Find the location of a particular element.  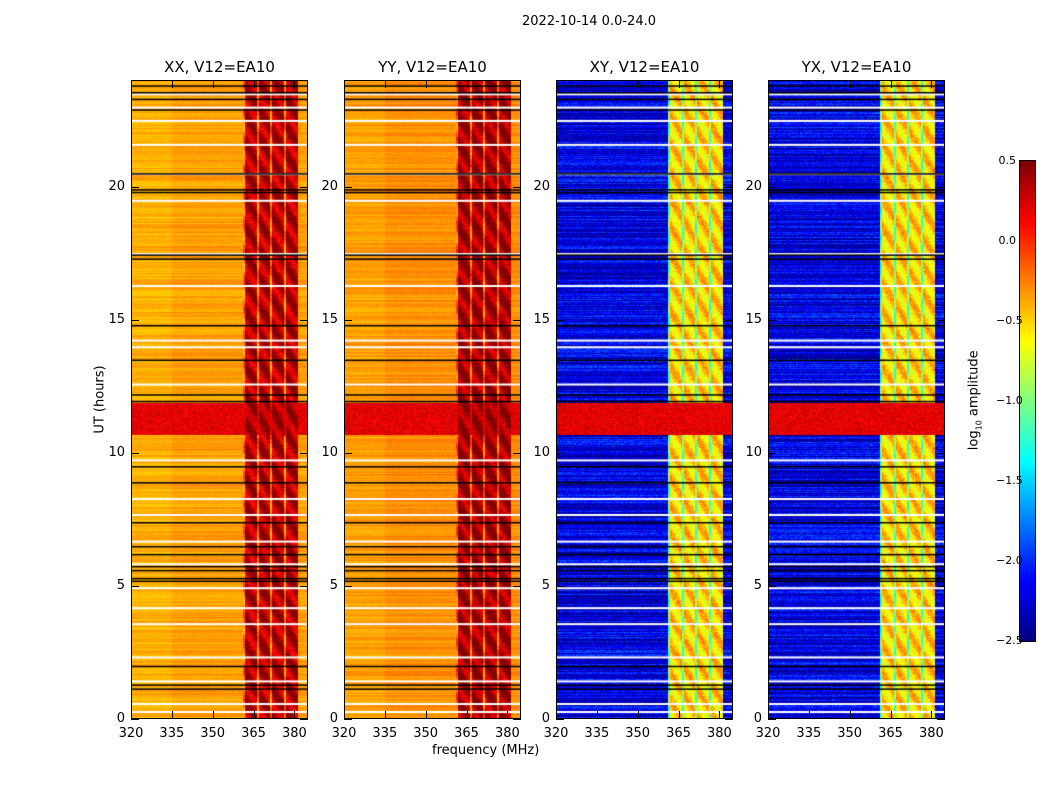

panel-title: XY, V12=EA10 is located at coordinates (644, 67).